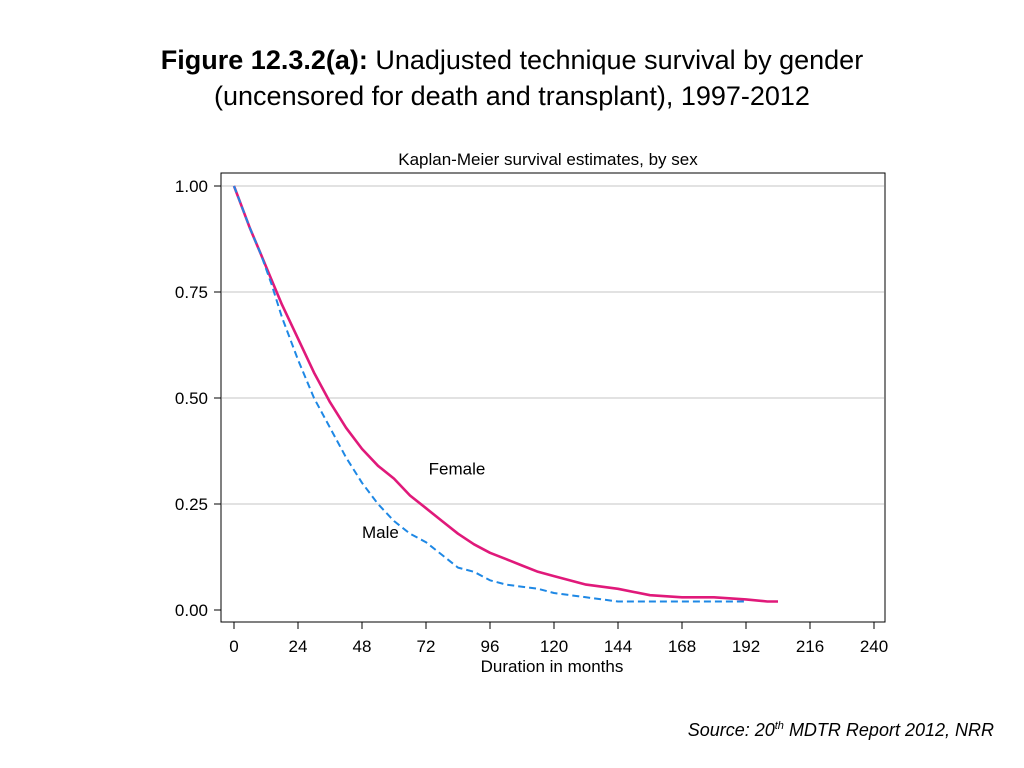 Image resolution: width=1024 pixels, height=768 pixels. I want to click on y-tick-label: 0.75, so click(191, 292).